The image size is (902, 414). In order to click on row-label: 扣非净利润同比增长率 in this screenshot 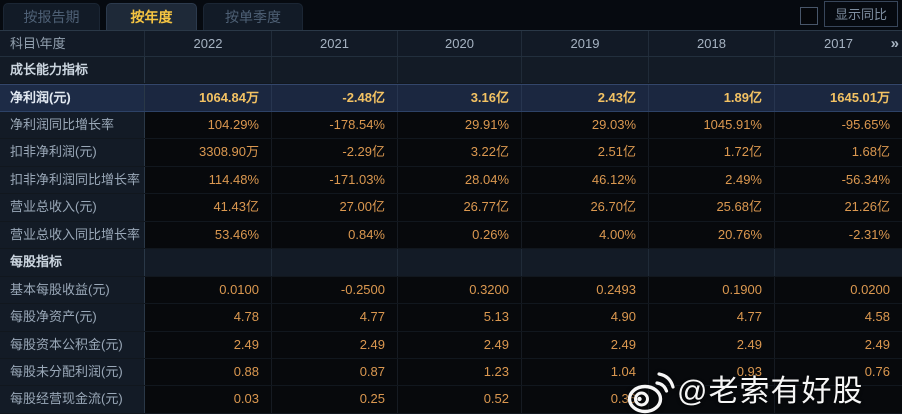, I will do `click(72, 180)`.